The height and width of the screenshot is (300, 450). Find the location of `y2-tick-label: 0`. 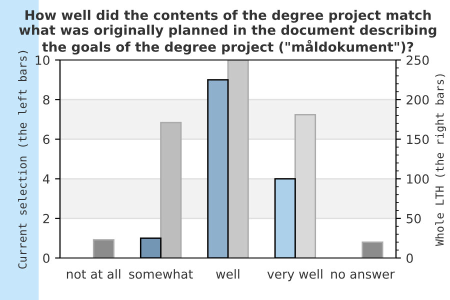

y2-tick-label: 0 is located at coordinates (409, 258).